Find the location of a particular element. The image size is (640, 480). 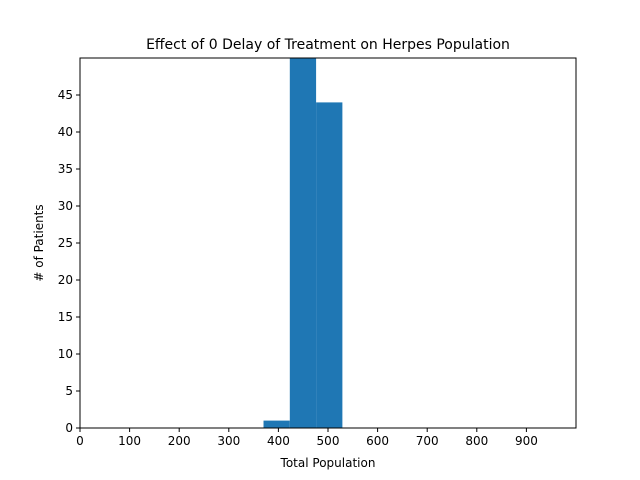

y-tick-label: 5 is located at coordinates (69, 391).